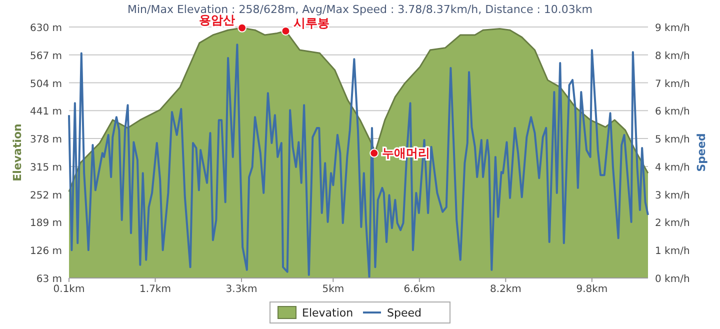  I want to click on annotation: 시루봉, so click(312, 23).